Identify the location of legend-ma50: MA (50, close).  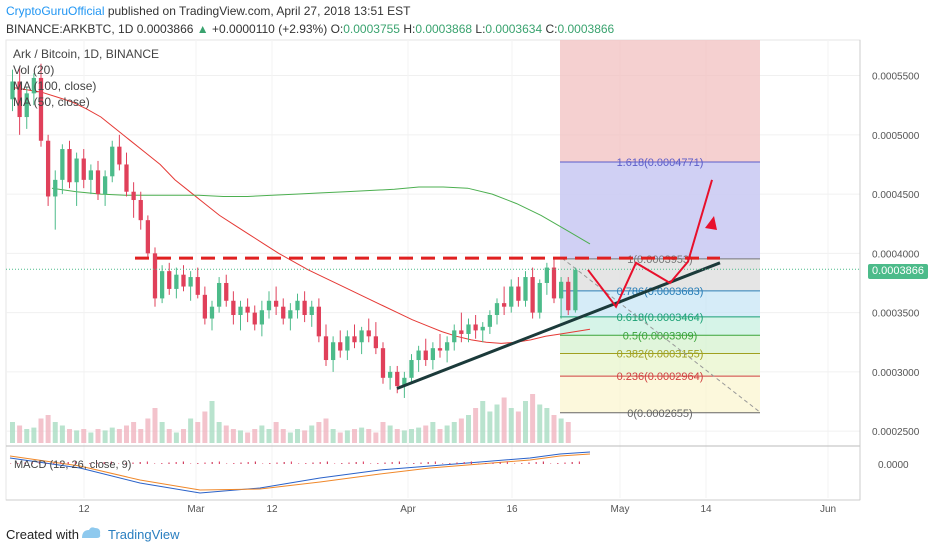
(51, 102).